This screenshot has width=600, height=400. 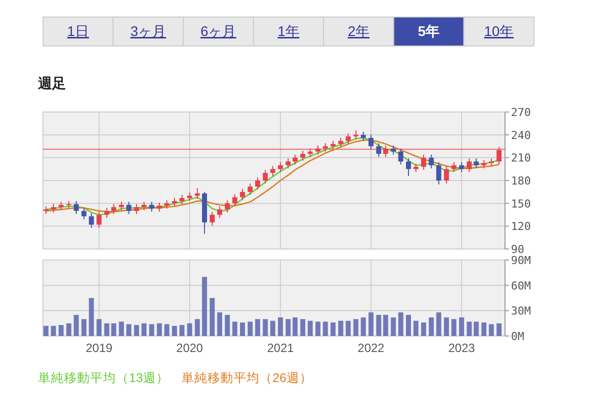 I want to click on x-tick-label: 2023, so click(x=462, y=348).